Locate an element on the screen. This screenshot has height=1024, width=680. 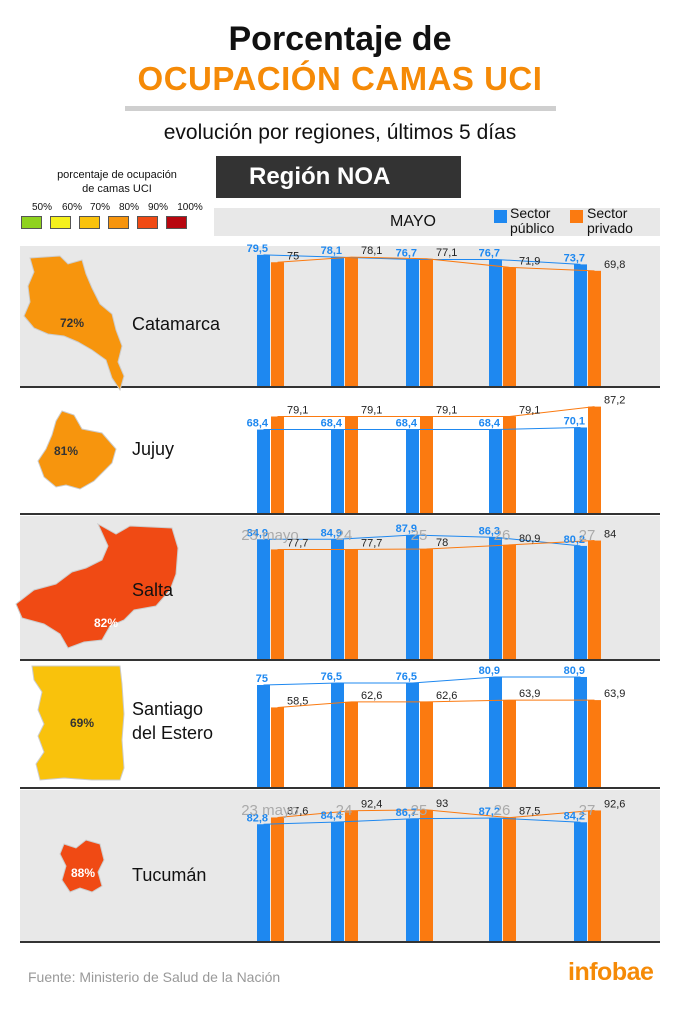
map-catamarca-percent: 72% is located at coordinates (72, 323).